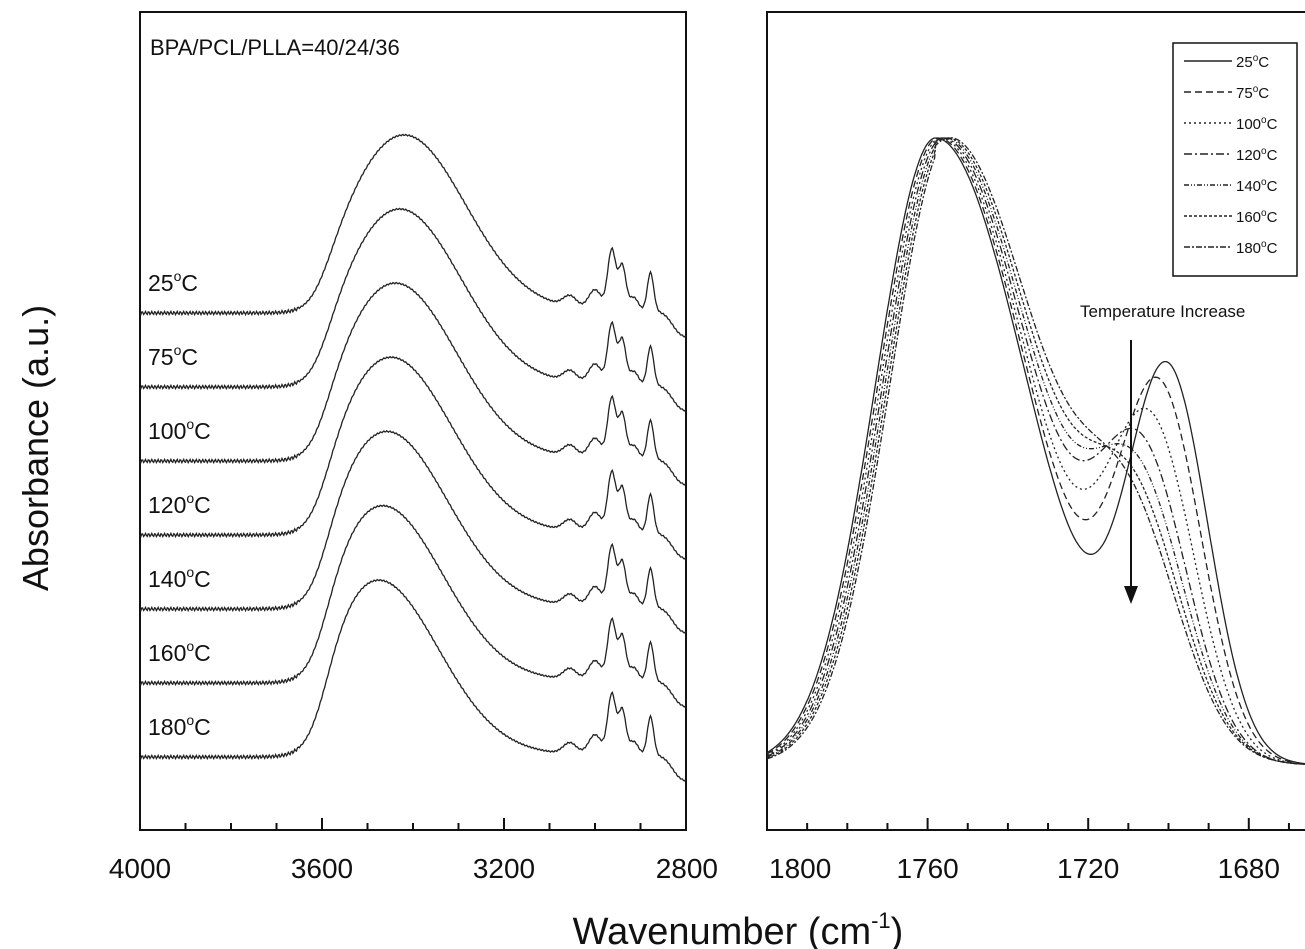  I want to click on temperature-arrow-head, so click(1131, 595).